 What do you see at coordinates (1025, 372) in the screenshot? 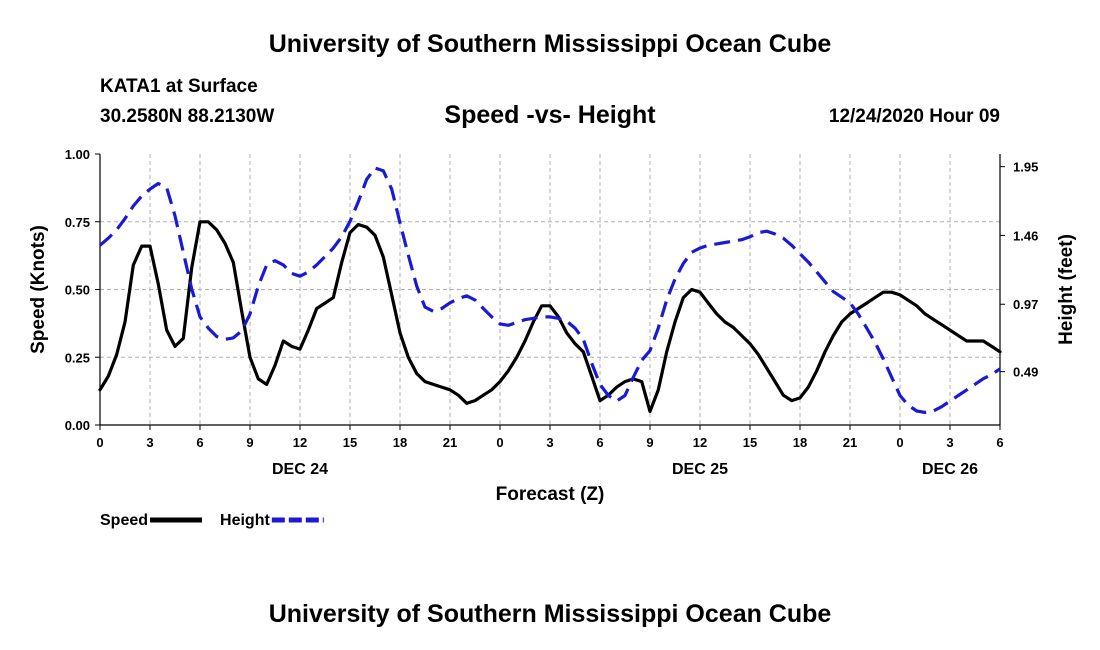
I see `y2-tick-label: 0.49` at bounding box center [1025, 372].